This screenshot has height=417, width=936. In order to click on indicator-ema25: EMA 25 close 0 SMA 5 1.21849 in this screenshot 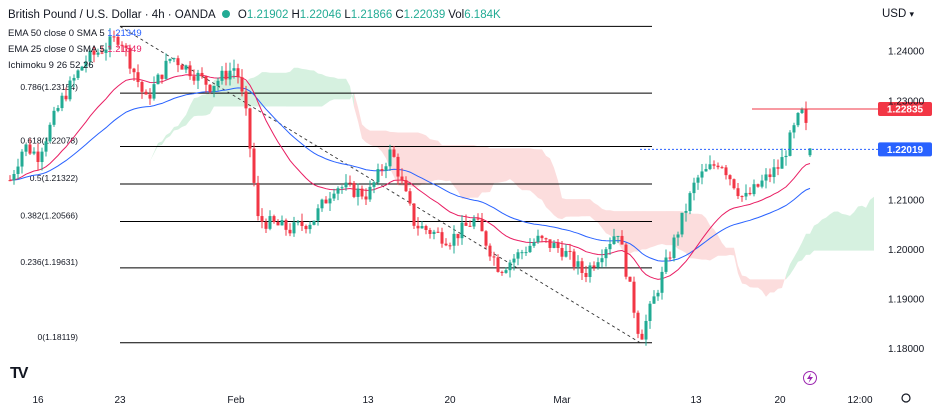, I will do `click(75, 49)`.